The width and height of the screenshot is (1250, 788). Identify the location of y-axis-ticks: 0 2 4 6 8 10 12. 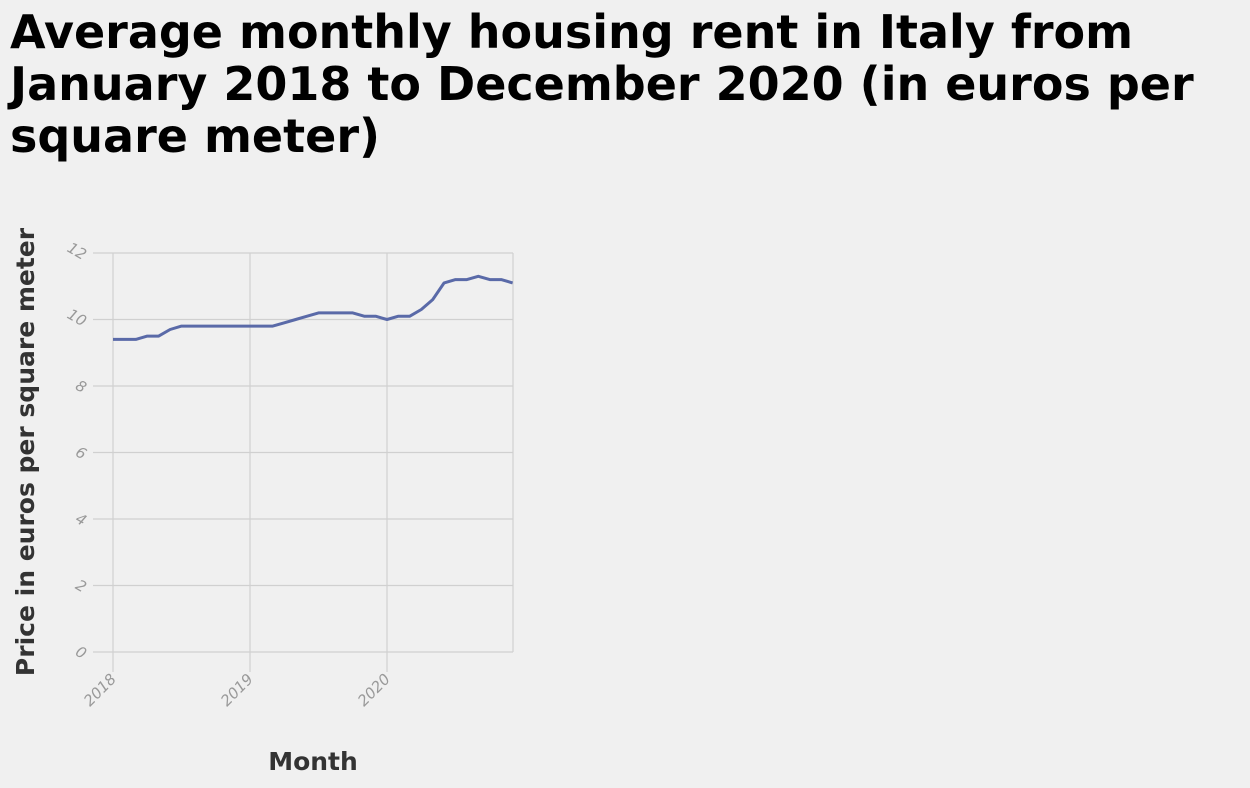
(77, 451).